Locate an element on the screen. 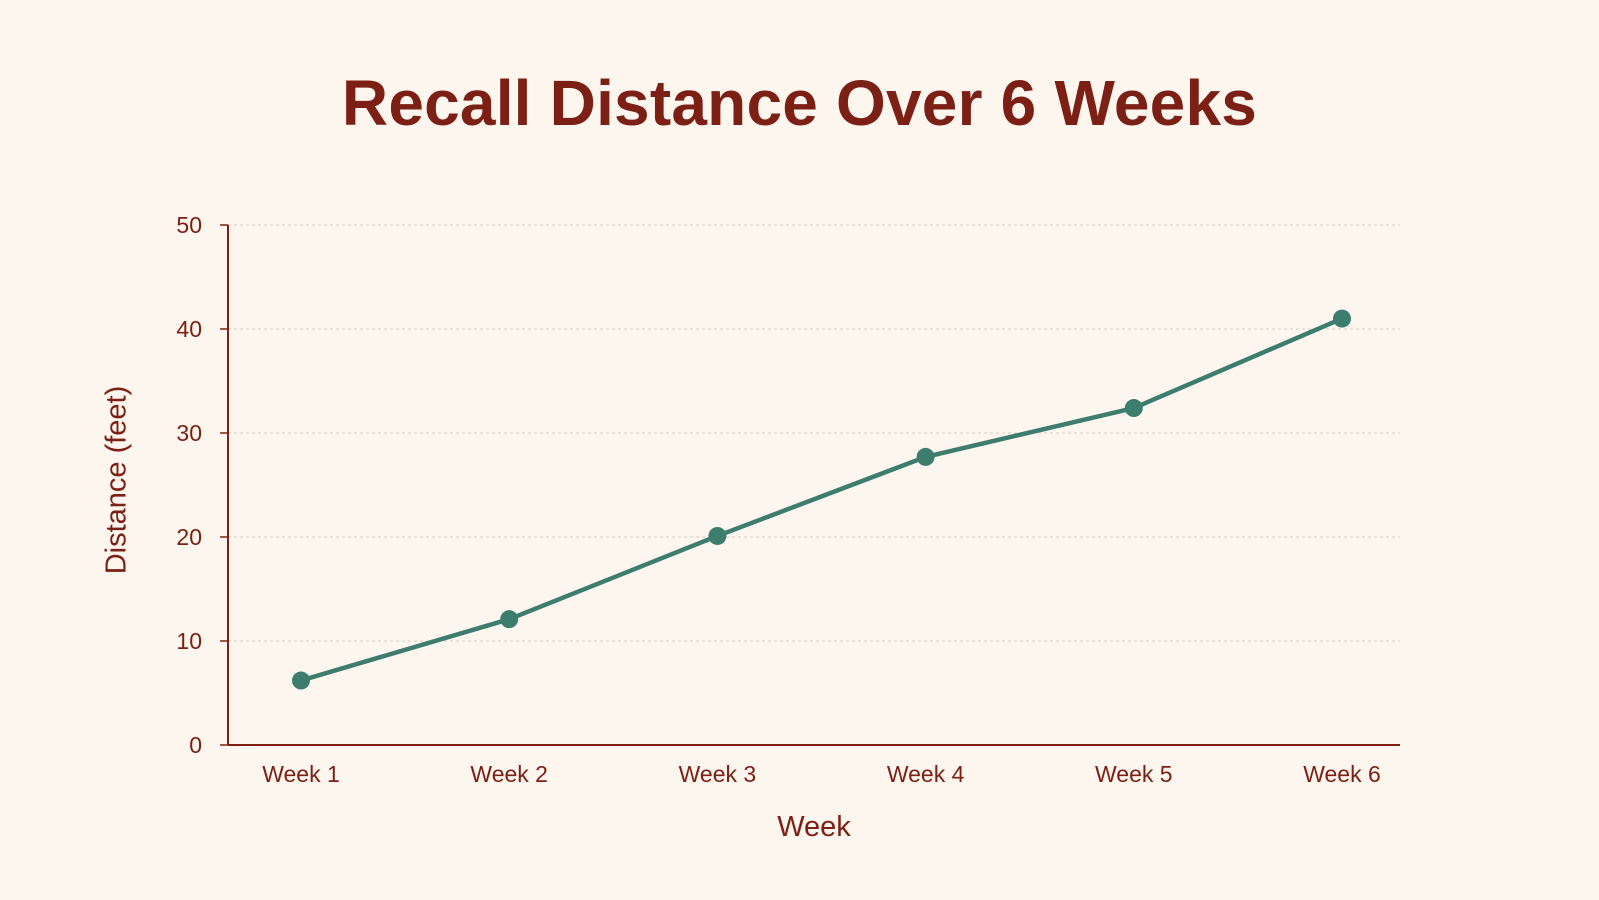  y-tick-label: 40 is located at coordinates (189, 329).